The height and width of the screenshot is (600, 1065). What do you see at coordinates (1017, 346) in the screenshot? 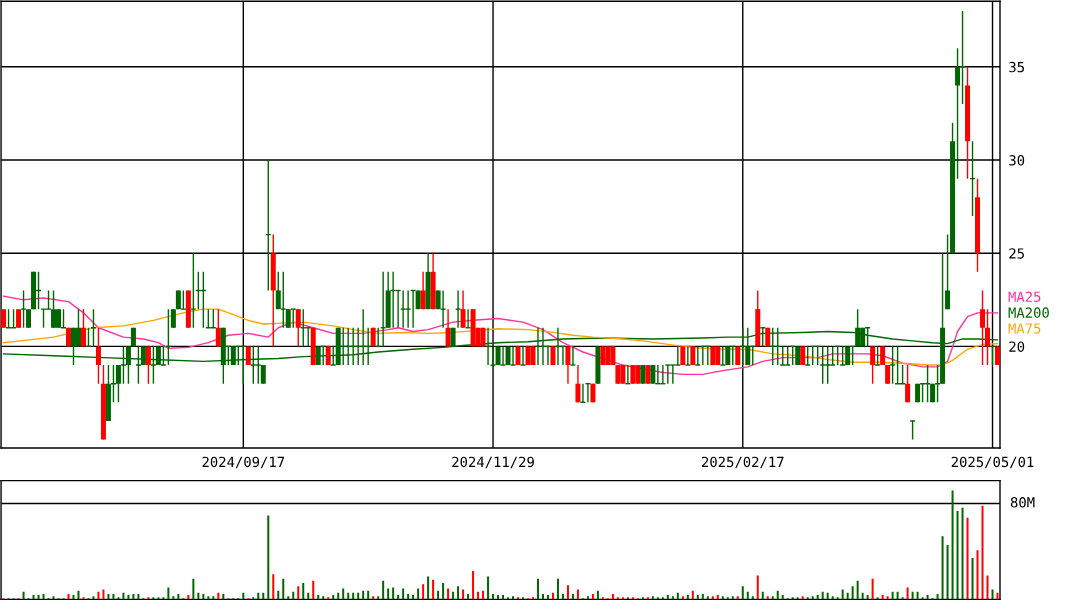
I see `y-tick-label: 20` at bounding box center [1017, 346].